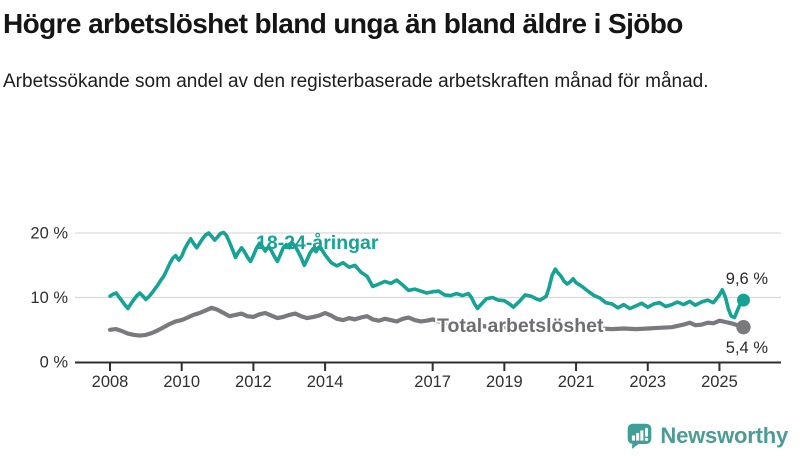 The height and width of the screenshot is (456, 800). Describe the element at coordinates (640, 436) in the screenshot. I see `newsworthy-logo-icon` at that location.